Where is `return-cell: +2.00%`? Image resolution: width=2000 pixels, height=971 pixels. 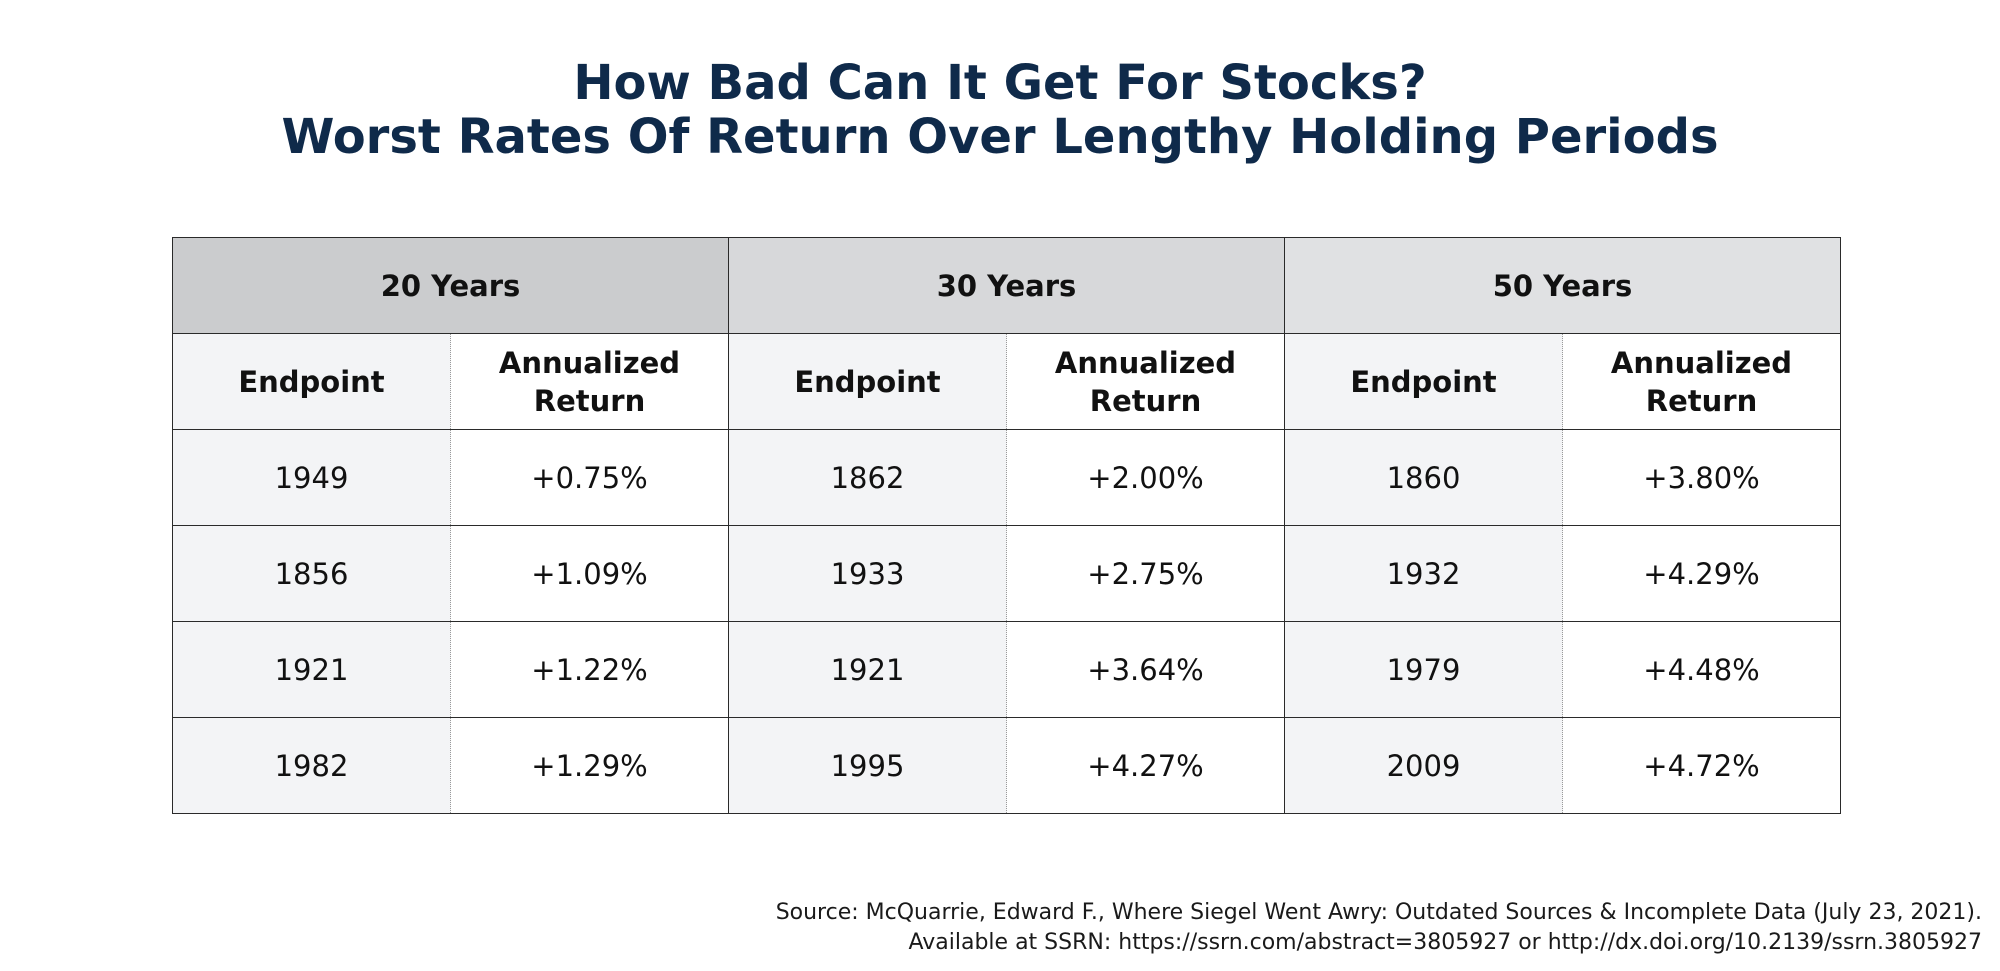
return-cell: +2.00% is located at coordinates (1145, 477).